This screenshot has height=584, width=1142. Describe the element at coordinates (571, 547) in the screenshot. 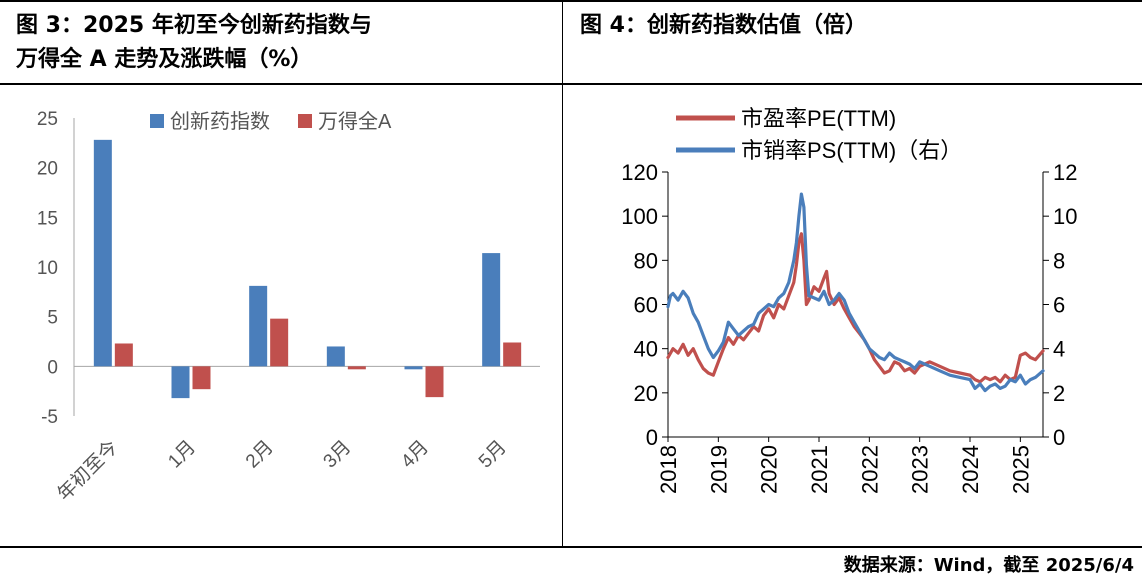

I see `frame-bottom-border` at that location.